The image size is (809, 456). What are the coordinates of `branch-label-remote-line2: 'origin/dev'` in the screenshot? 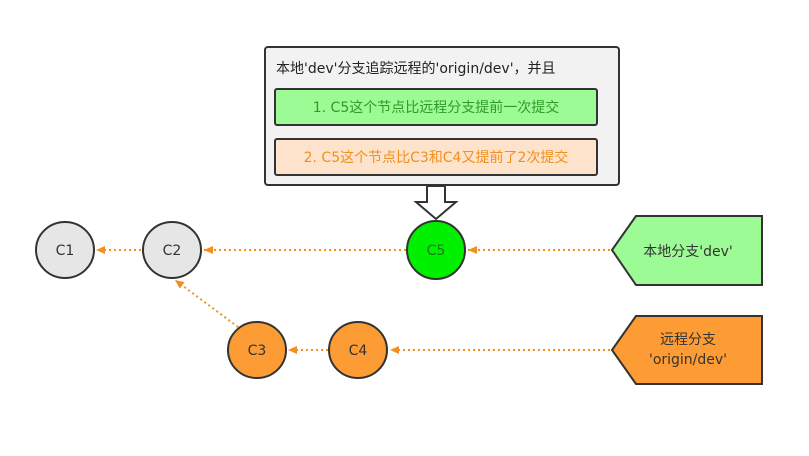 It's located at (688, 360).